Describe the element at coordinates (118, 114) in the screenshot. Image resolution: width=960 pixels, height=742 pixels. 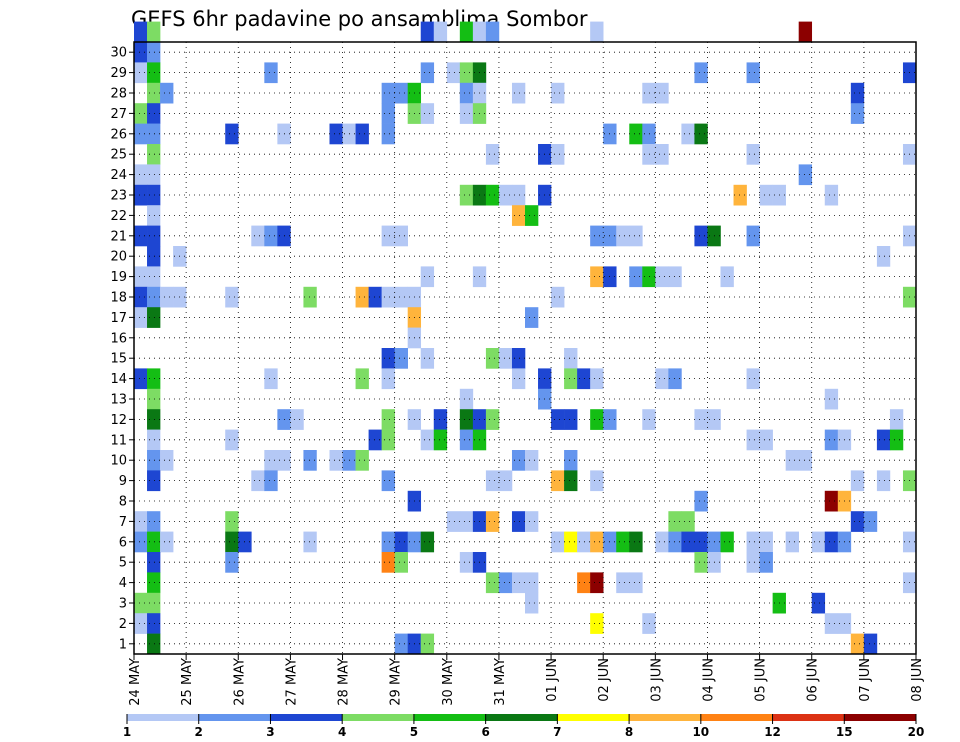
I see `y-tick-label: 27` at that location.